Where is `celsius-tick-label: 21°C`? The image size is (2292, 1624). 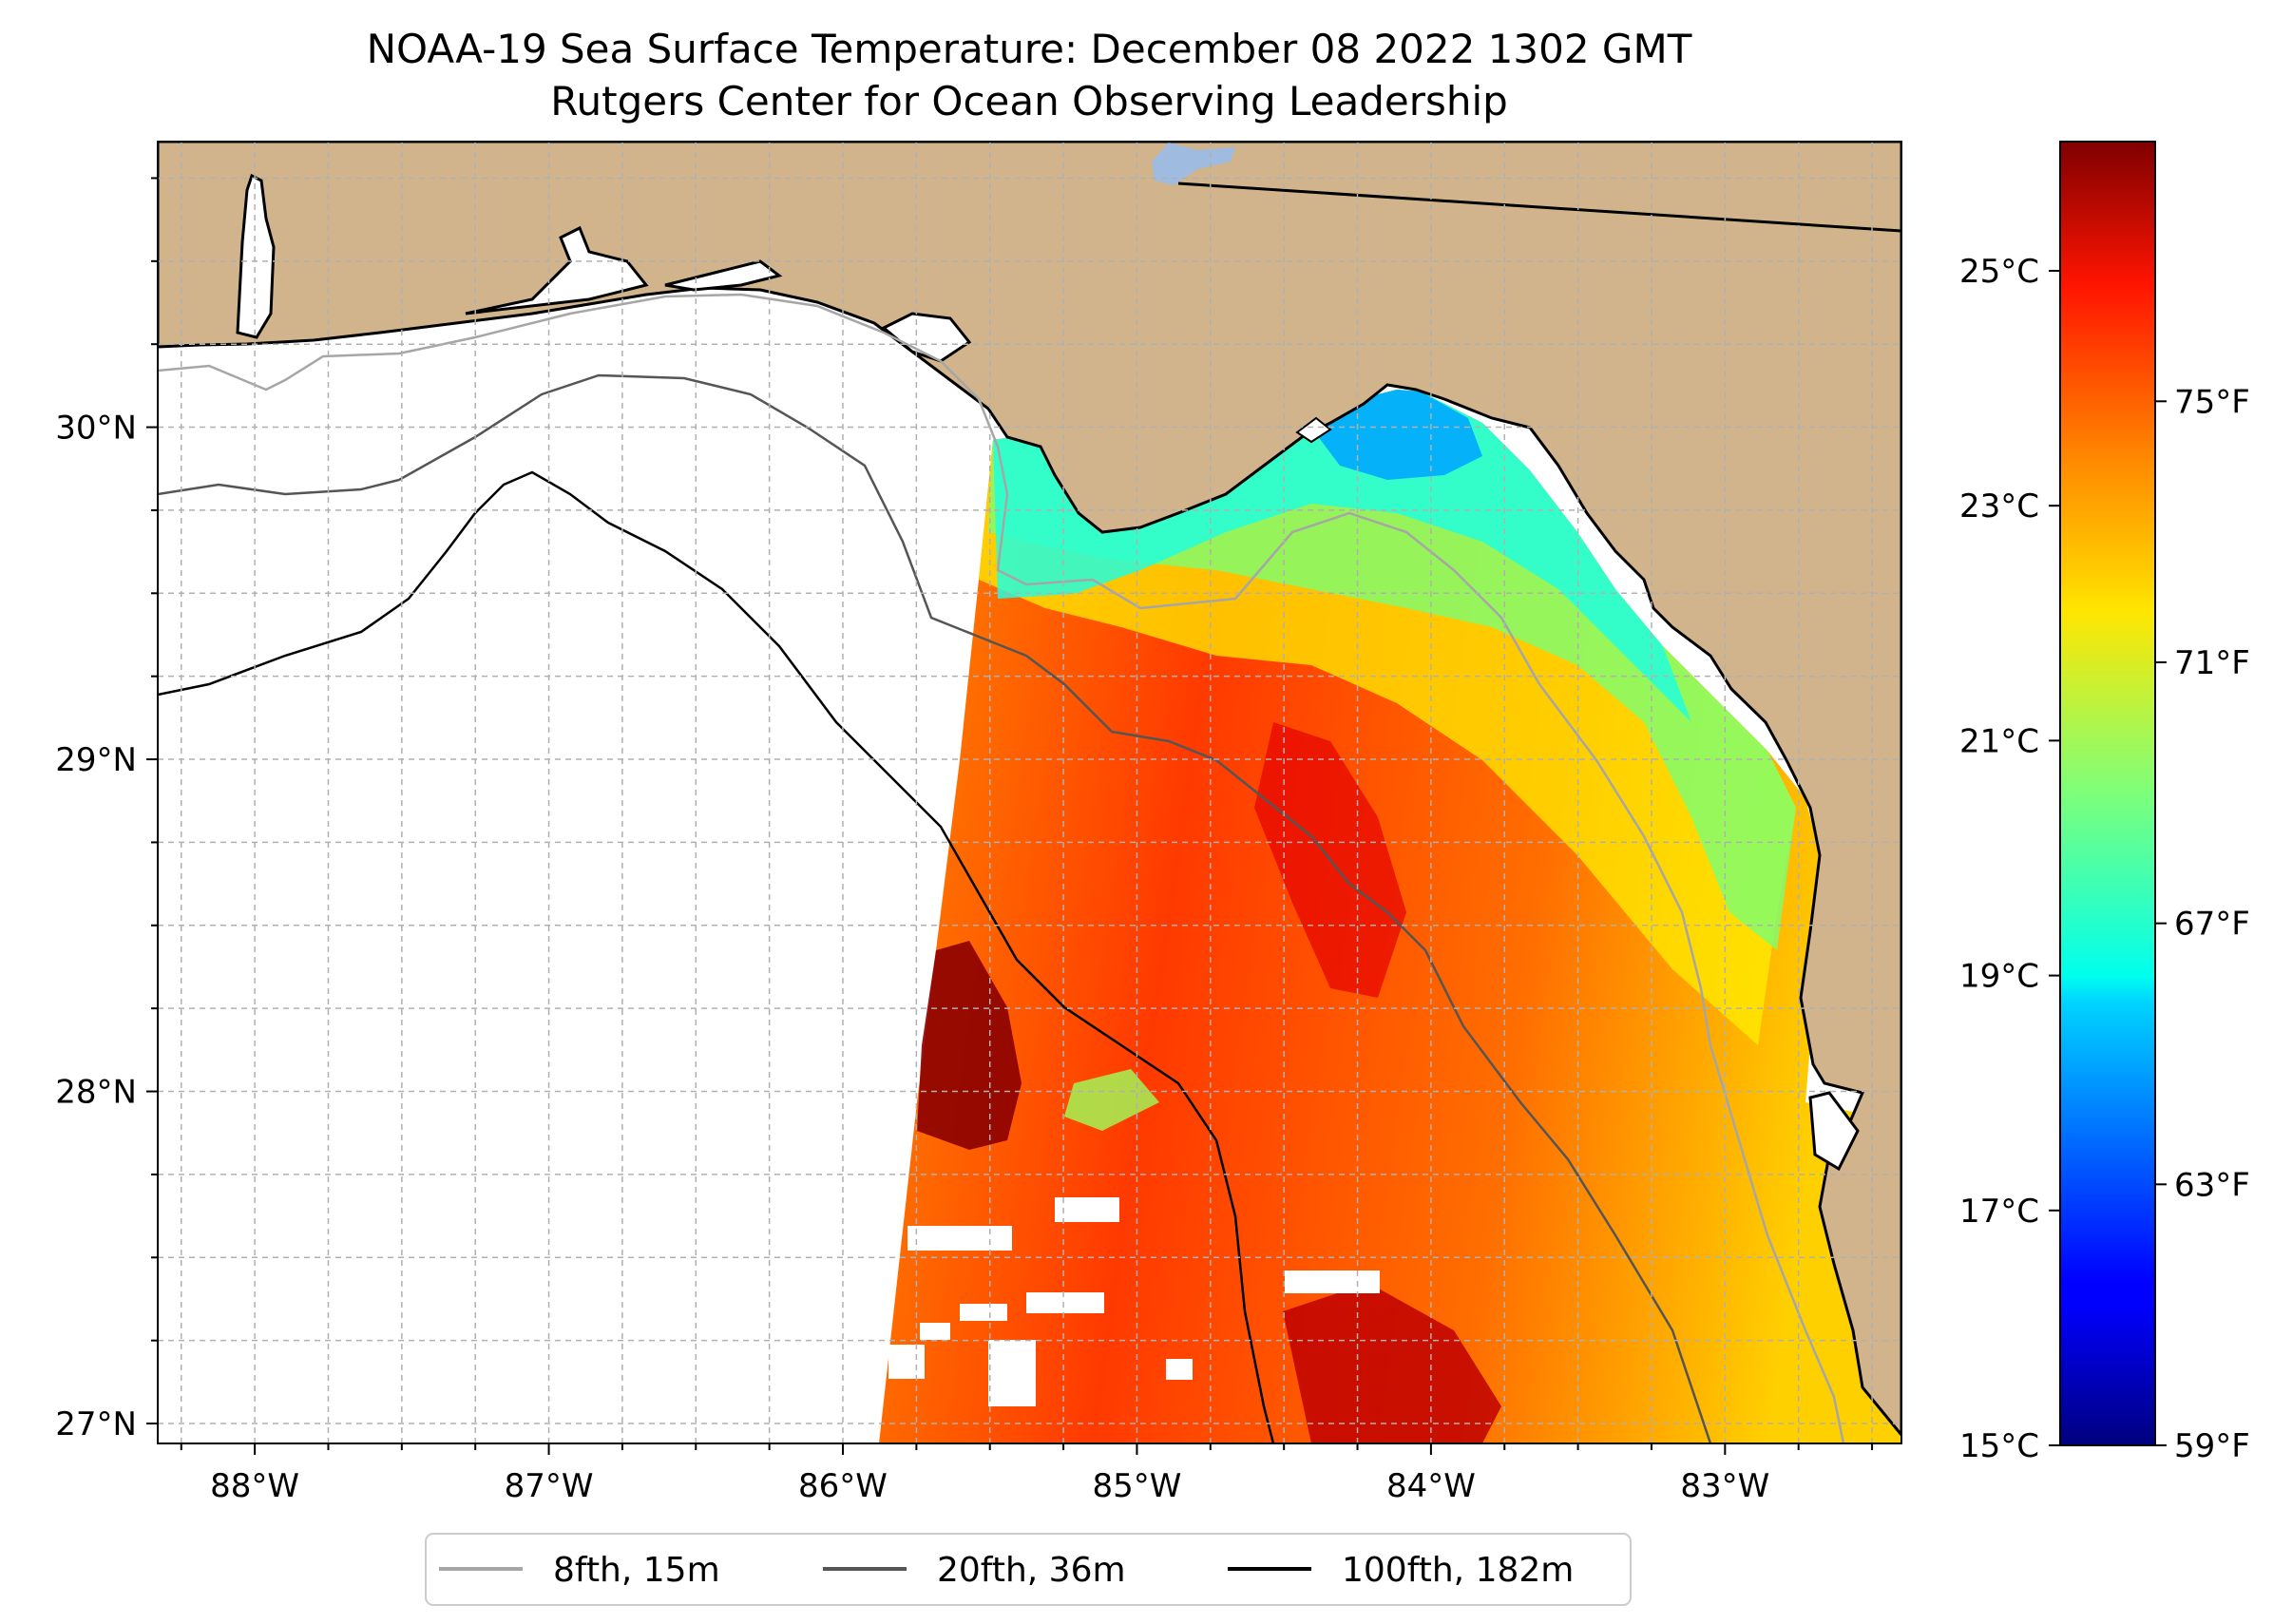 celsius-tick-label: 21°C is located at coordinates (1999, 741).